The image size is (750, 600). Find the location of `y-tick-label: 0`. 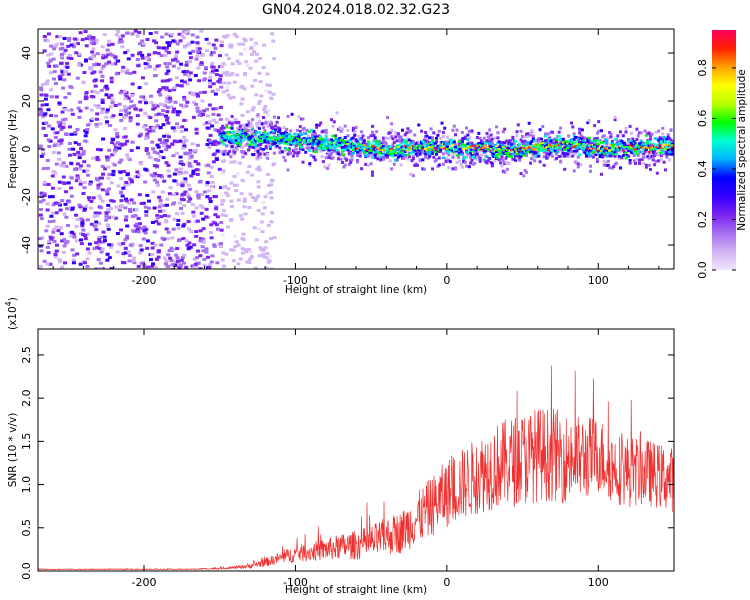

y-tick-label: 0 is located at coordinates (26, 149).